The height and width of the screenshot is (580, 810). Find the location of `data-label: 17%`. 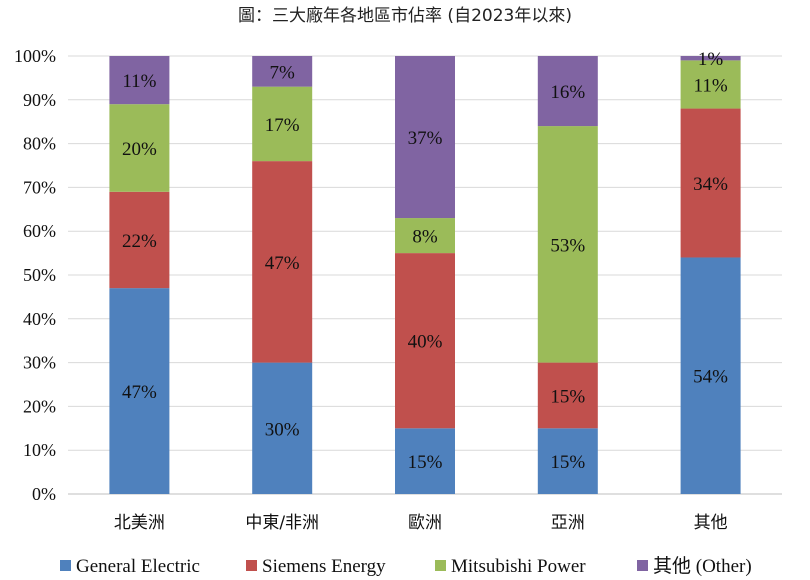

data-label: 17% is located at coordinates (282, 125).